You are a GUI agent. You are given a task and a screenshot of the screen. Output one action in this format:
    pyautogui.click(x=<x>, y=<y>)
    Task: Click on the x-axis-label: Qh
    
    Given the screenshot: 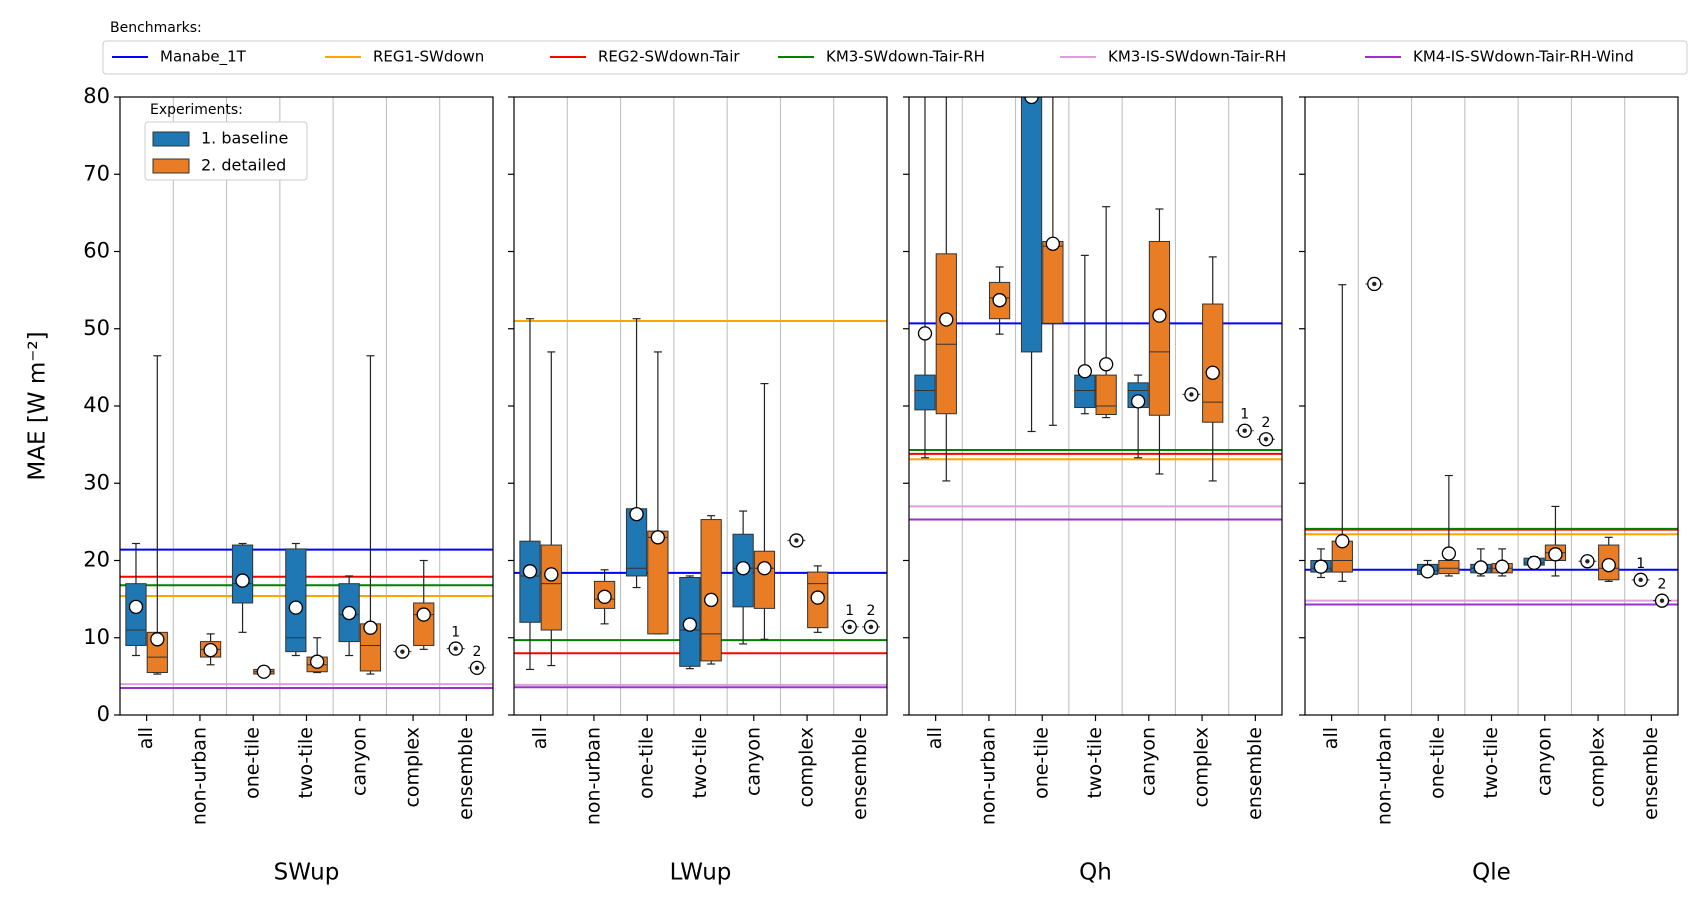 What is the action you would take?
    pyautogui.click(x=1095, y=873)
    